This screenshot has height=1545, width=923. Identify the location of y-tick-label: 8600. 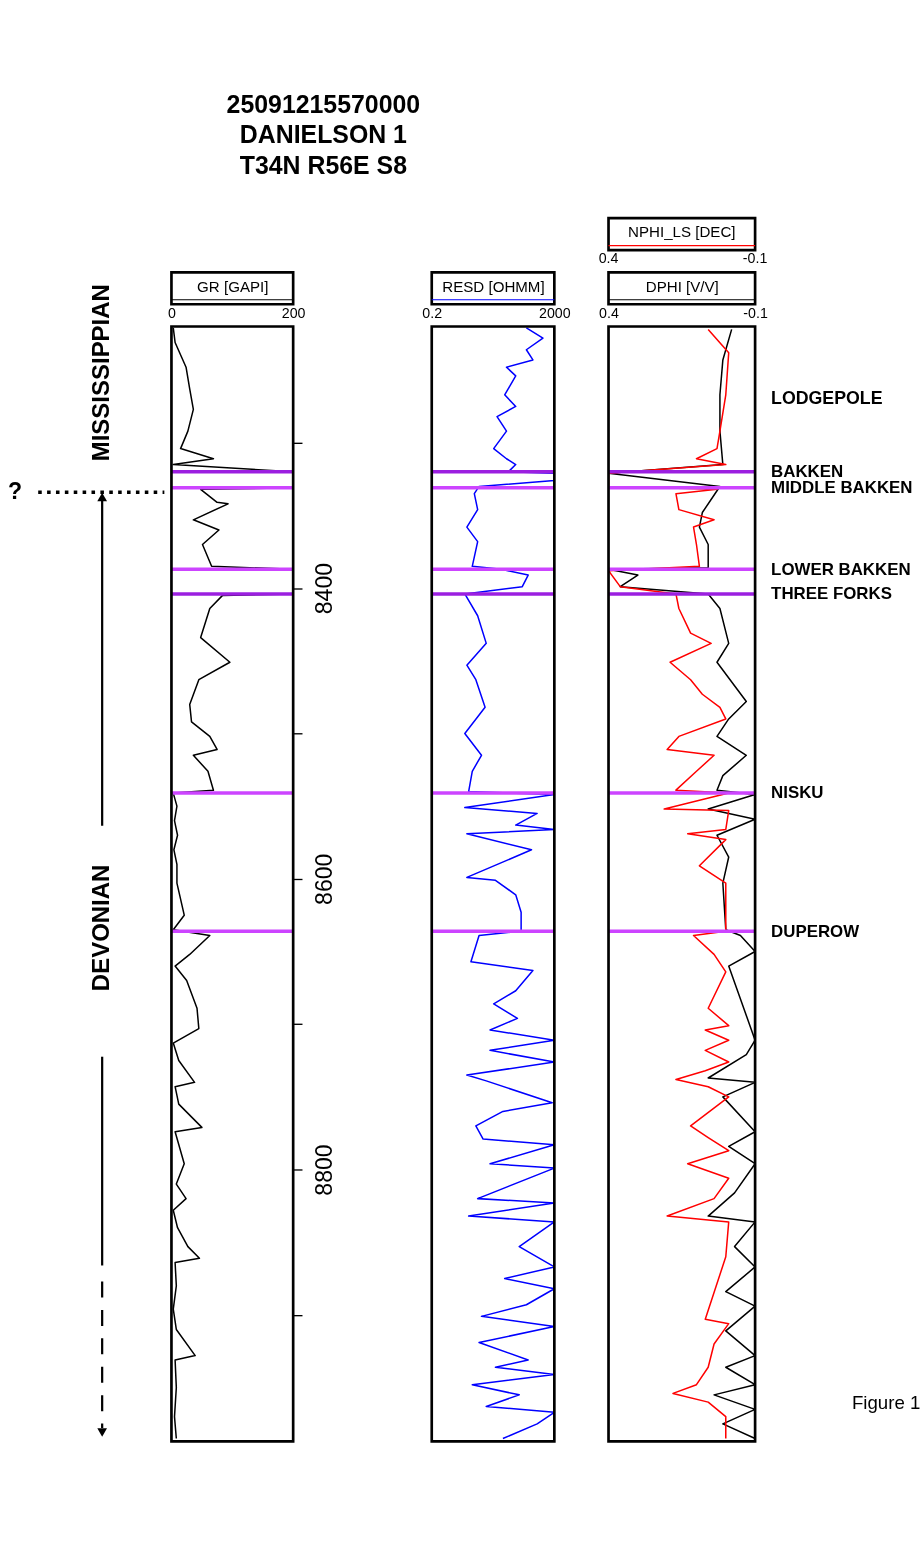
(323, 879).